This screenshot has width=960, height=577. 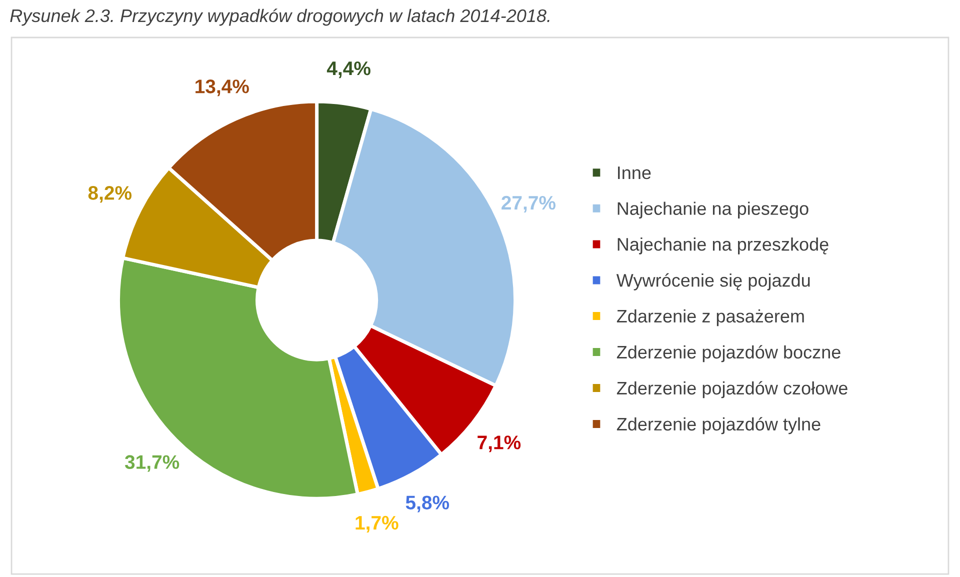 What do you see at coordinates (710, 317) in the screenshot?
I see `legend-label: Zdarzenie z pasażerem` at bounding box center [710, 317].